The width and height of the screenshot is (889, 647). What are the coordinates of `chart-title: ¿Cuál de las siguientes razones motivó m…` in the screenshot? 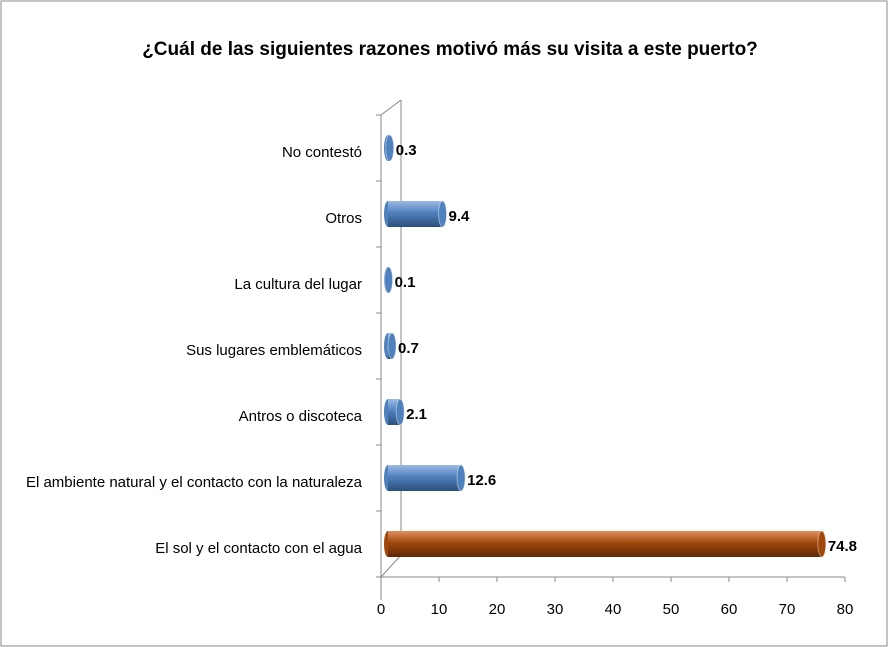 It's located at (450, 49).